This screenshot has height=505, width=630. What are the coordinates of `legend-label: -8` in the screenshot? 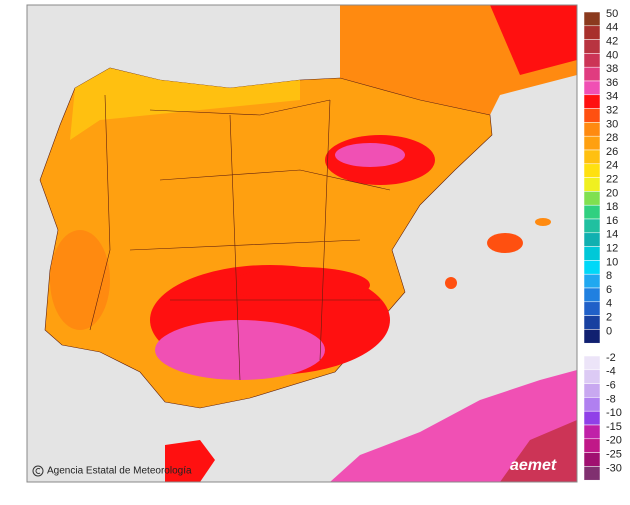 It's located at (611, 399).